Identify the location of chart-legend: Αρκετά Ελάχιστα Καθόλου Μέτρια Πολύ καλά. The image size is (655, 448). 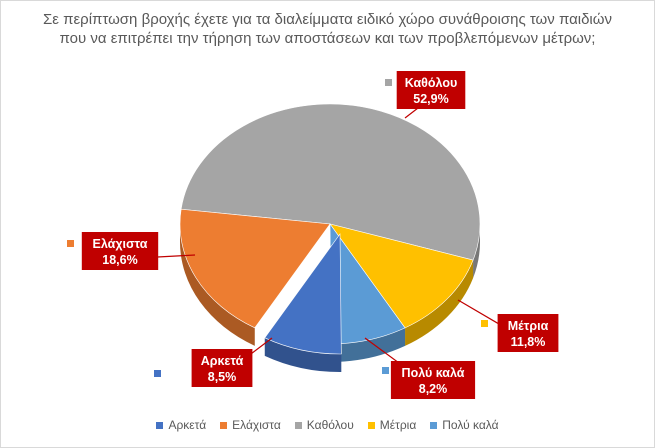
(327, 425).